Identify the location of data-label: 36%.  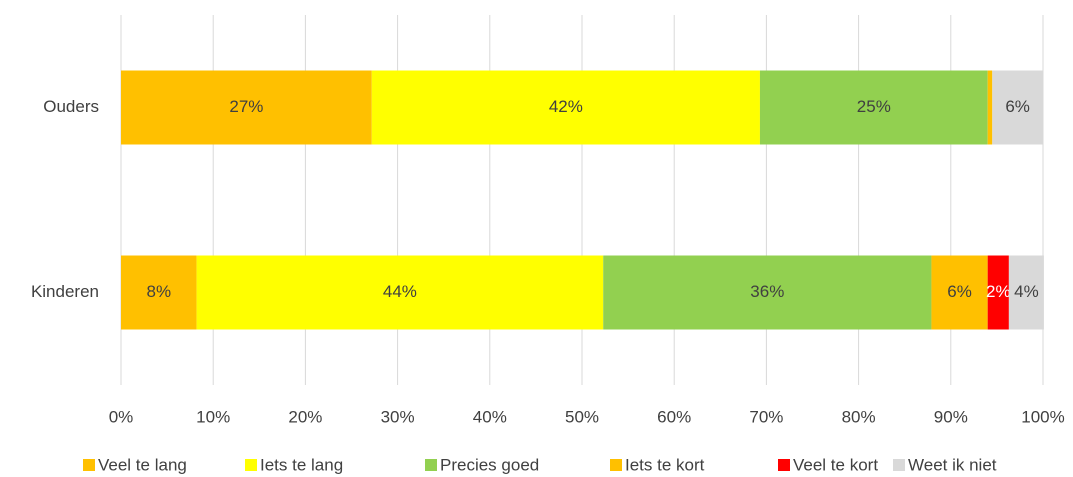
(767, 291).